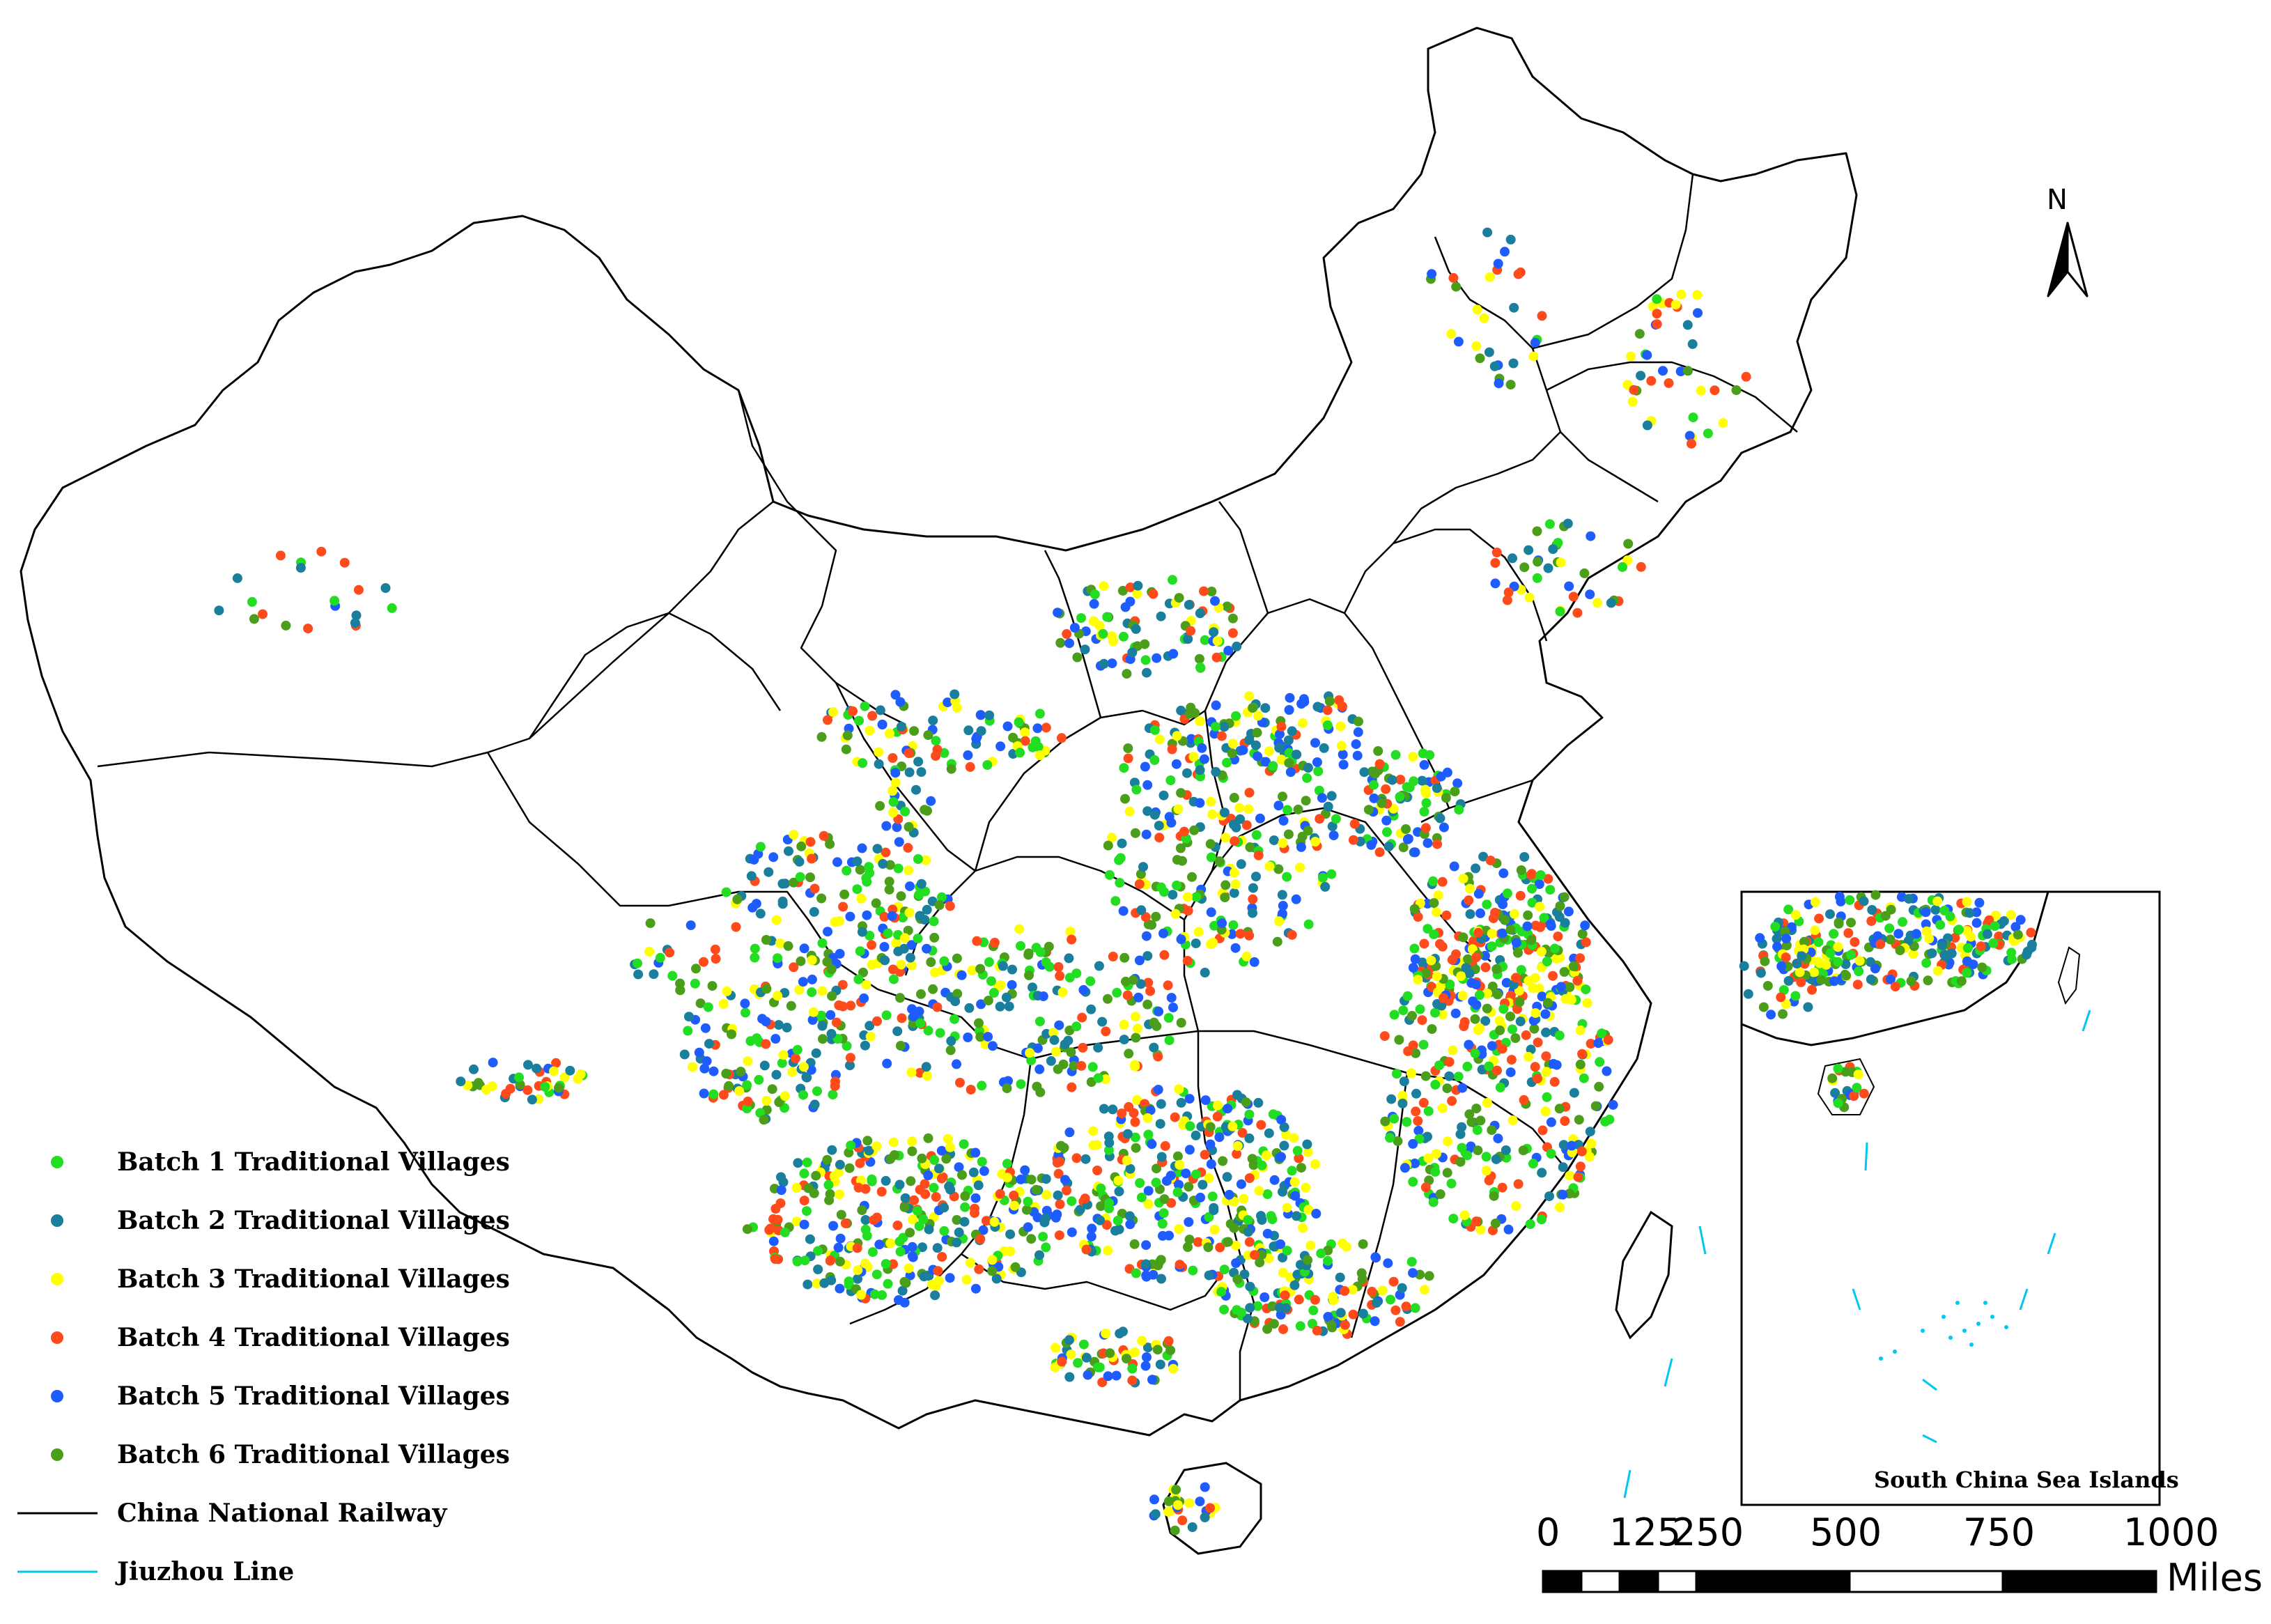 The image size is (2271, 1624). What do you see at coordinates (1972, 1227) in the screenshot?
I see `inset-jiuzhou-line` at bounding box center [1972, 1227].